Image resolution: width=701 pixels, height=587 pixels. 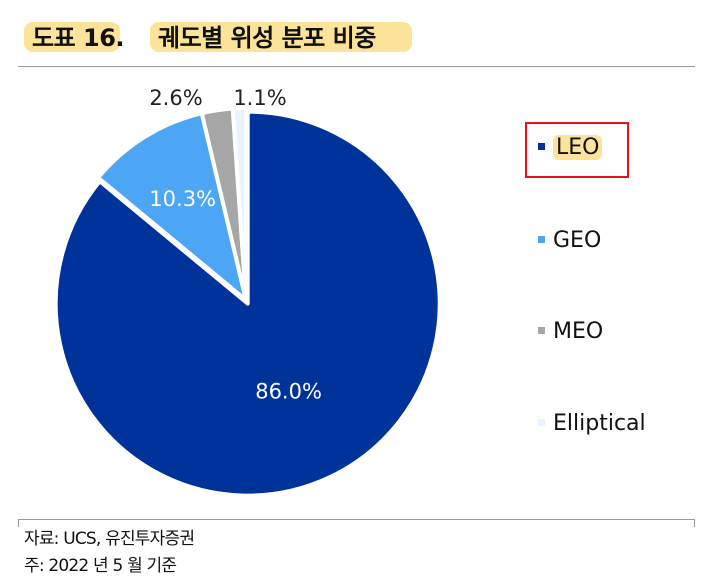 I want to click on pie-slice-geo, so click(x=172, y=206).